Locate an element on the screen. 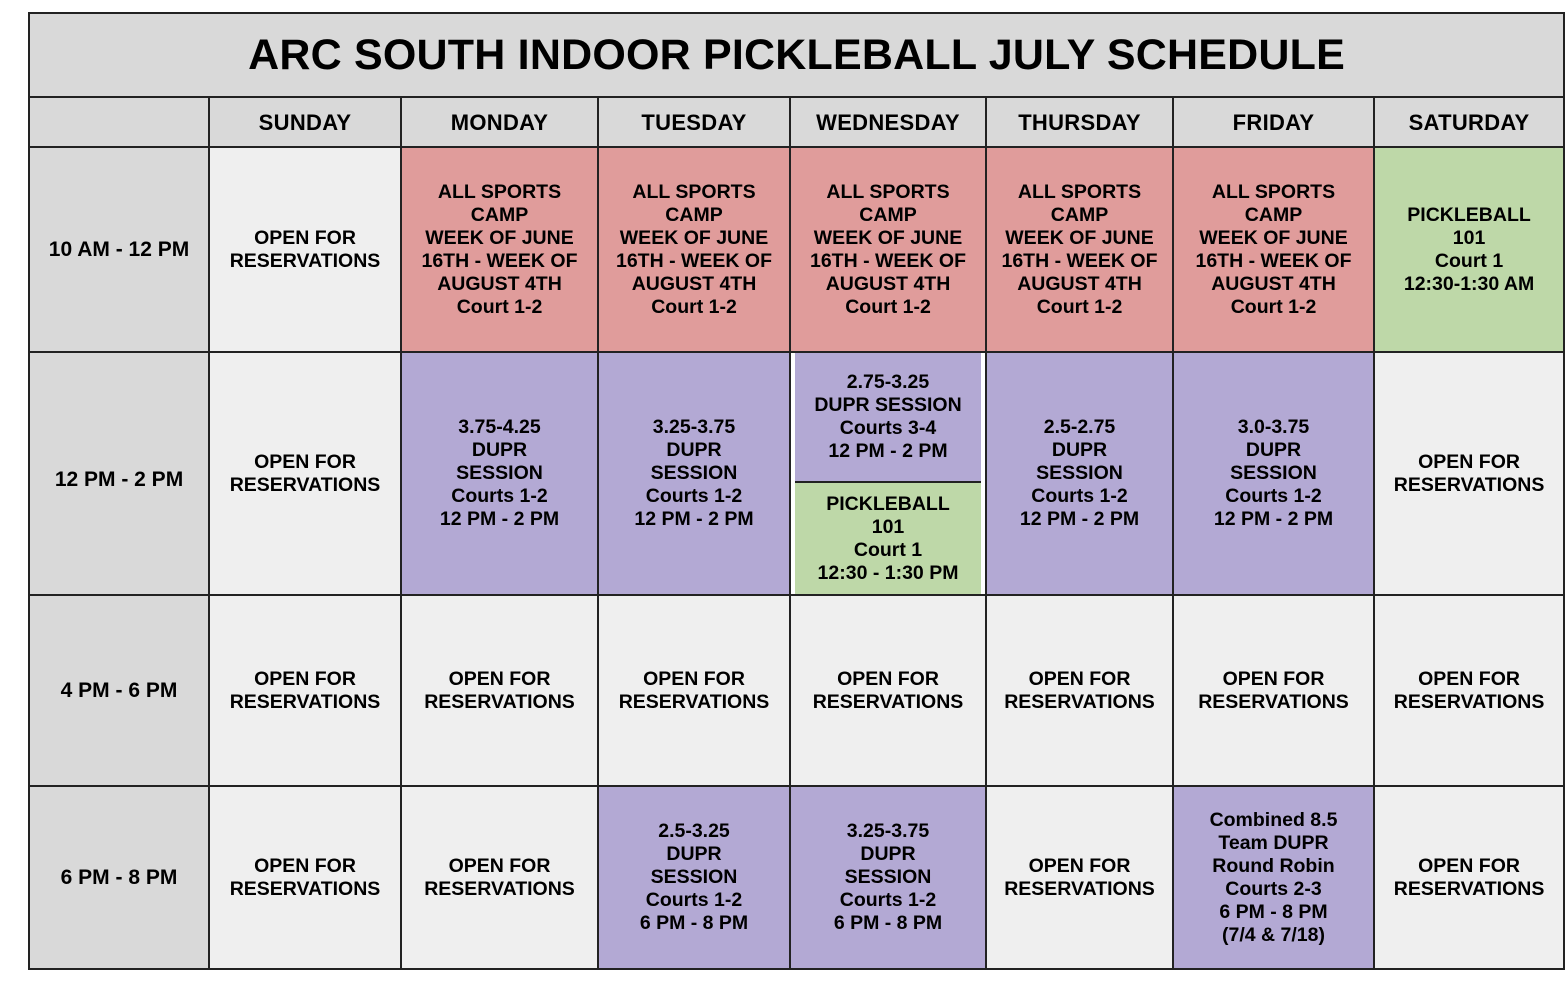 The width and height of the screenshot is (1568, 986). cell-text-line: Team DUPR is located at coordinates (1273, 842).